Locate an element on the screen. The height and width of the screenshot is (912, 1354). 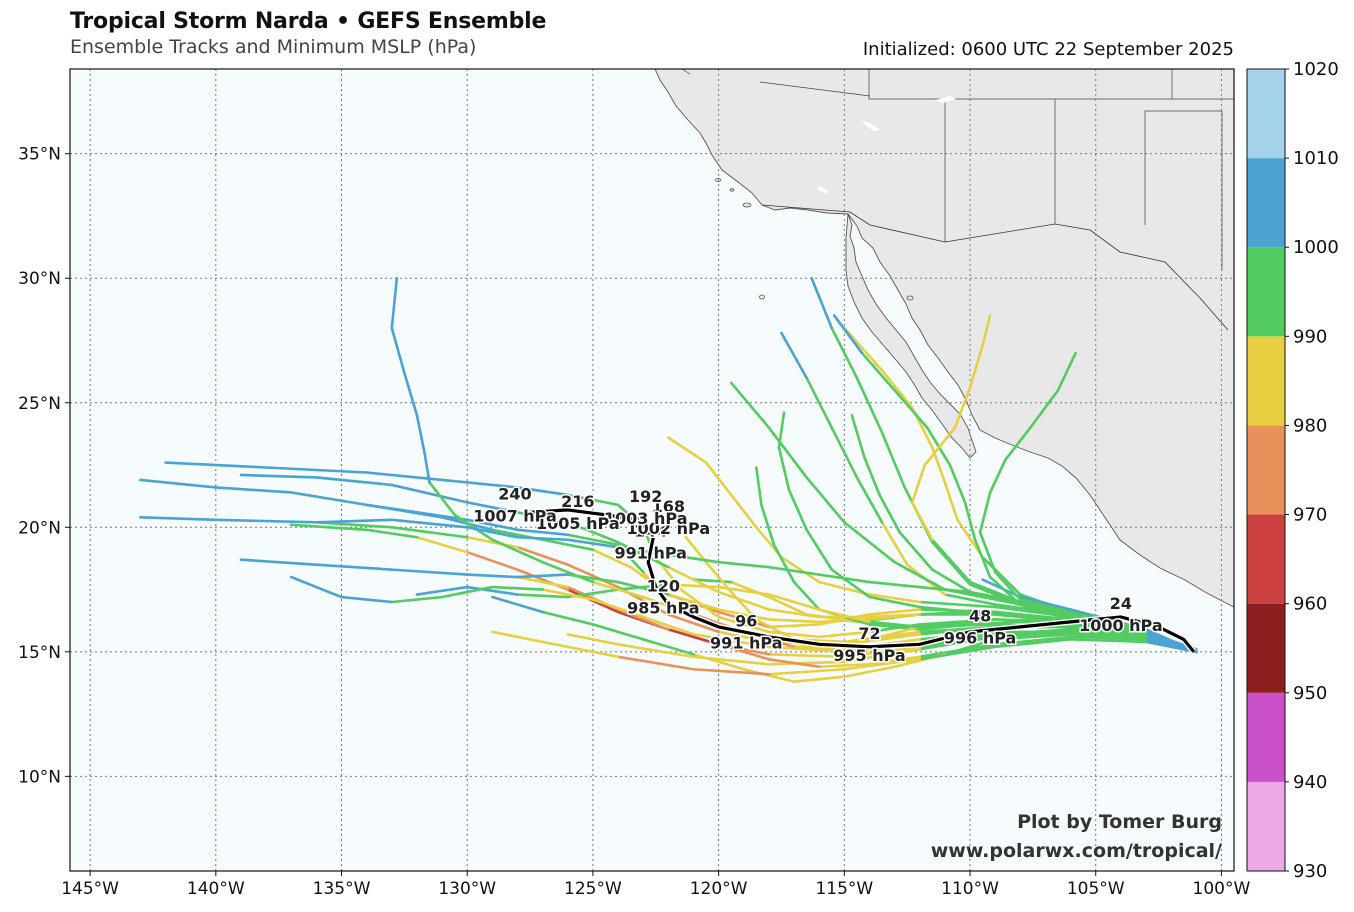
forecast-hour-label: 168 is located at coordinates (668, 506).